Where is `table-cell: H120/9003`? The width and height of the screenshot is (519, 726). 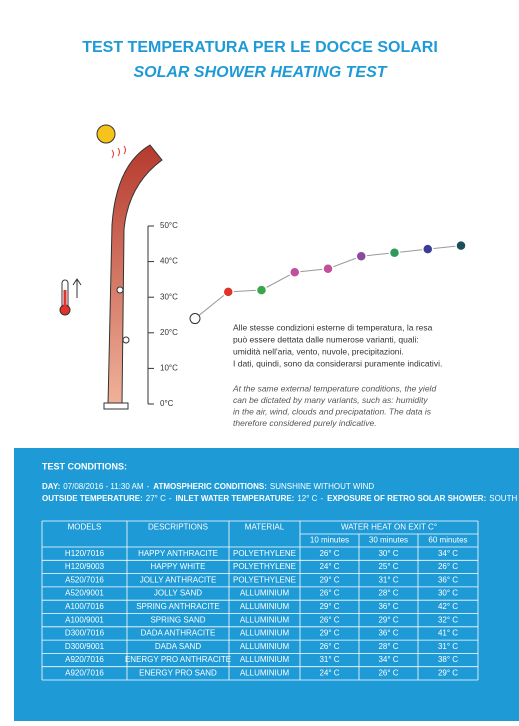 table-cell: H120/9003 is located at coordinates (85, 566).